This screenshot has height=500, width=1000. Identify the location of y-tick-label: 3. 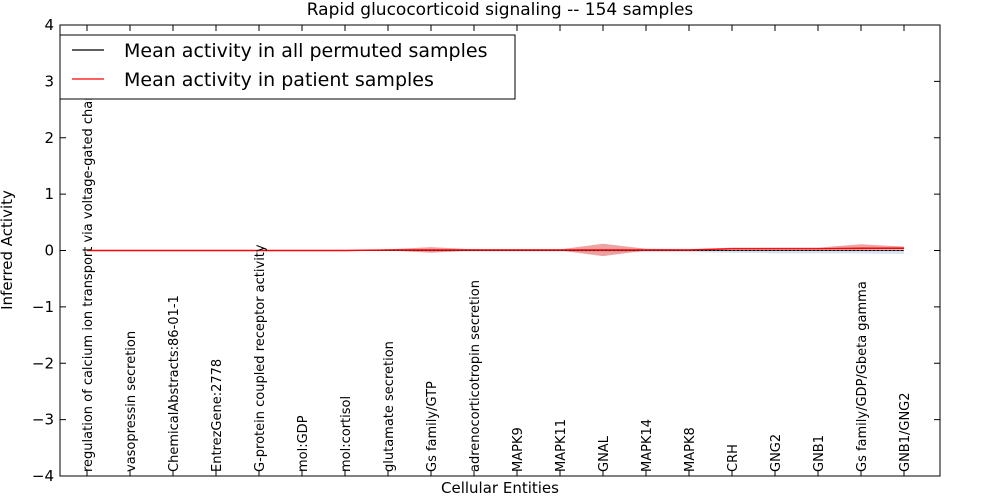
(49, 81).